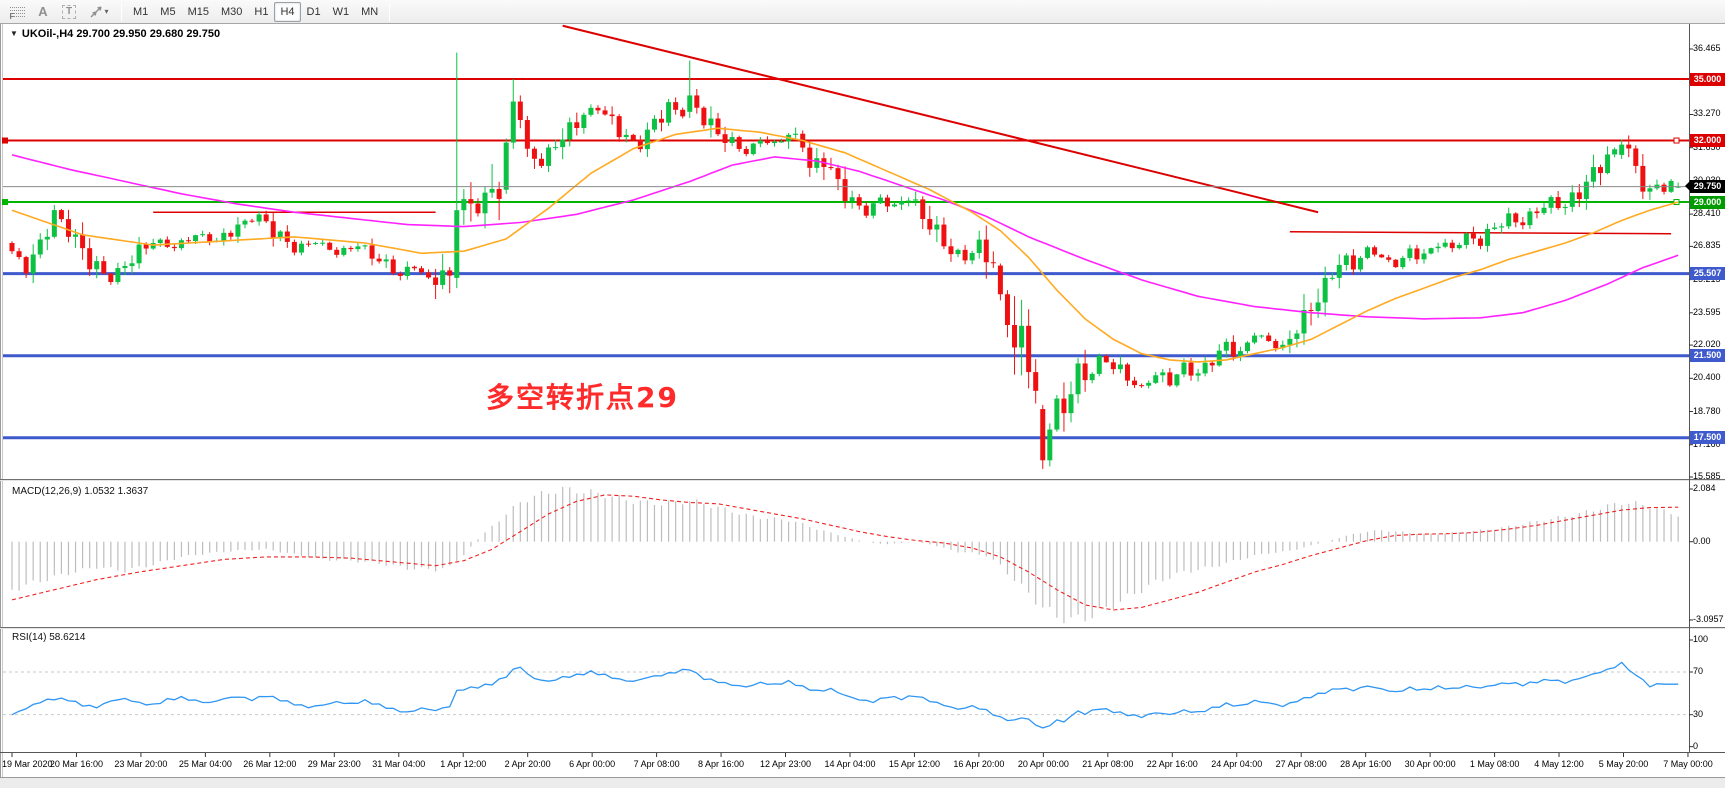 The image size is (1725, 788). What do you see at coordinates (582, 397) in the screenshot?
I see `annotation-text: 多空转折点29` at bounding box center [582, 397].